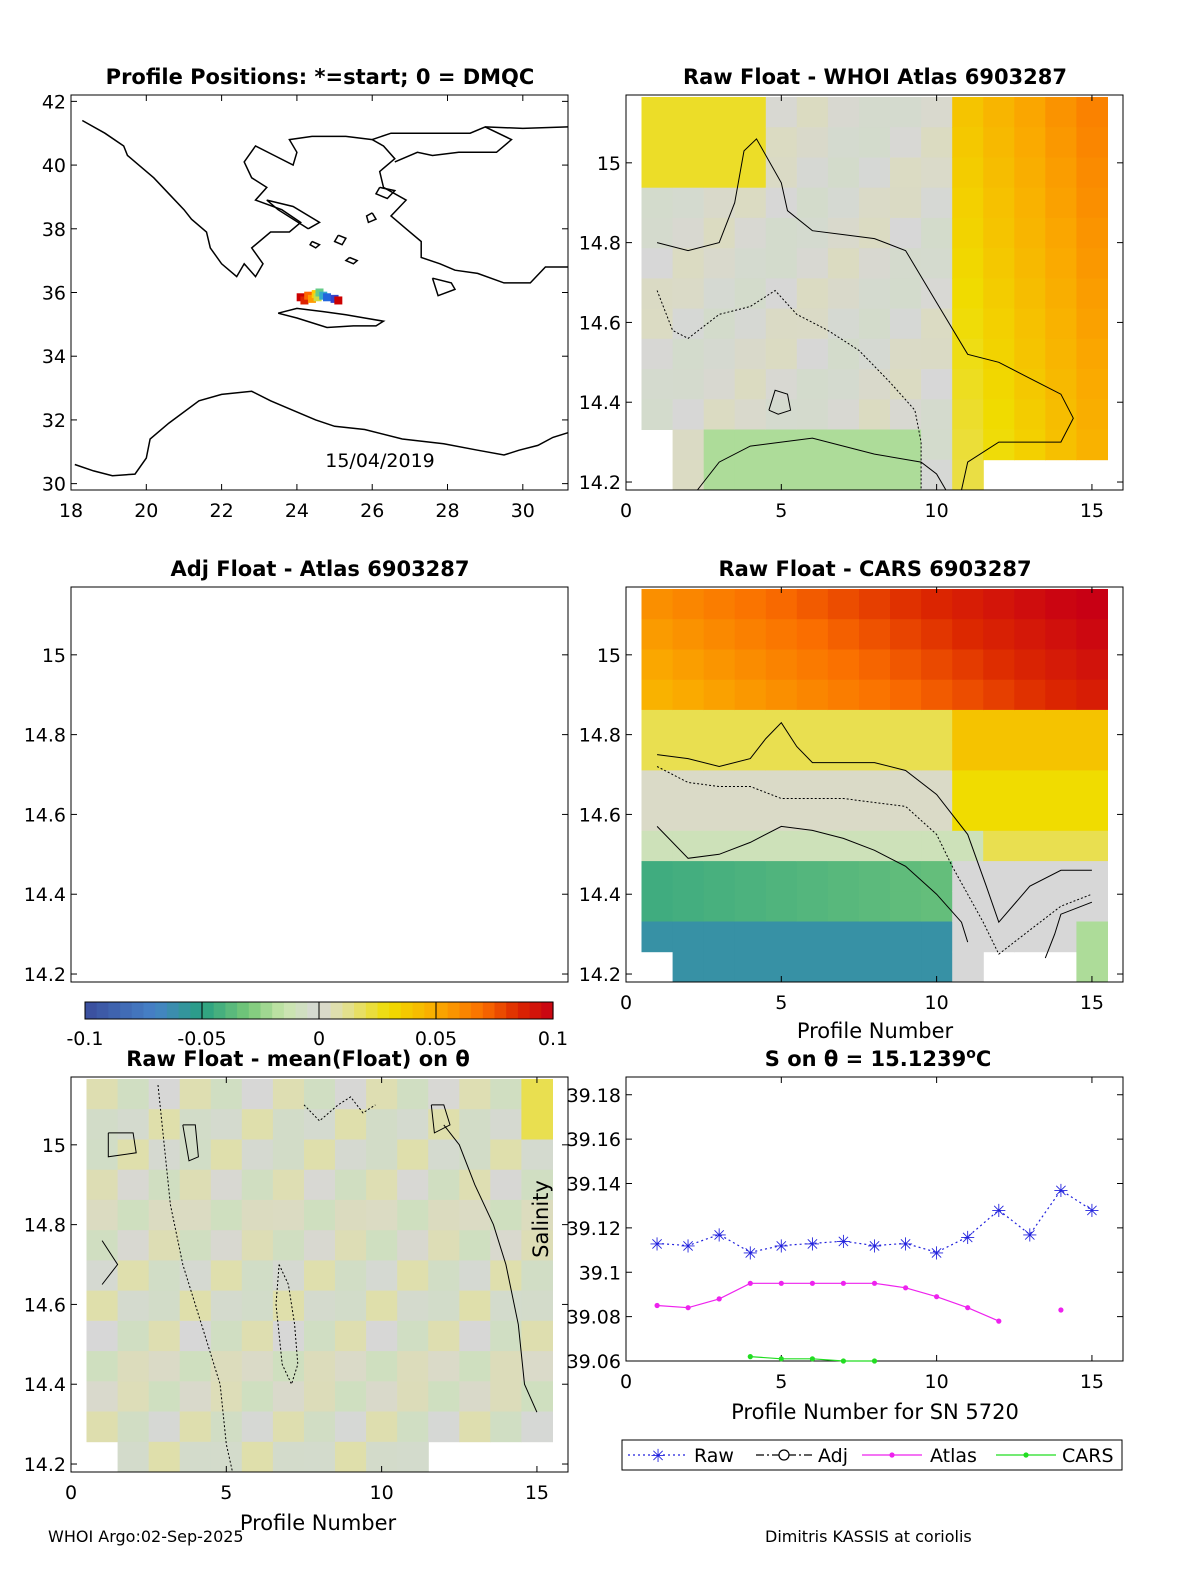  I want to click on legend-atlas-label: Atlas, so click(953, 1456).